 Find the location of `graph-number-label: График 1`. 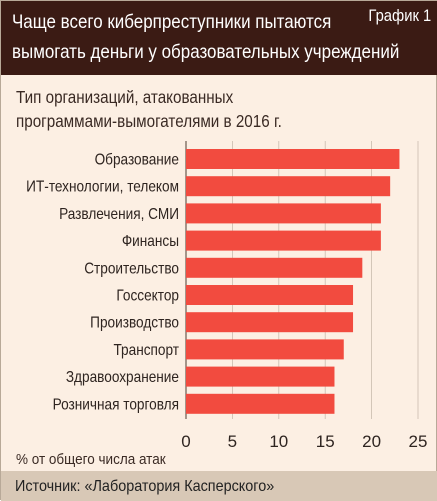

graph-number-label: График 1 is located at coordinates (399, 15).